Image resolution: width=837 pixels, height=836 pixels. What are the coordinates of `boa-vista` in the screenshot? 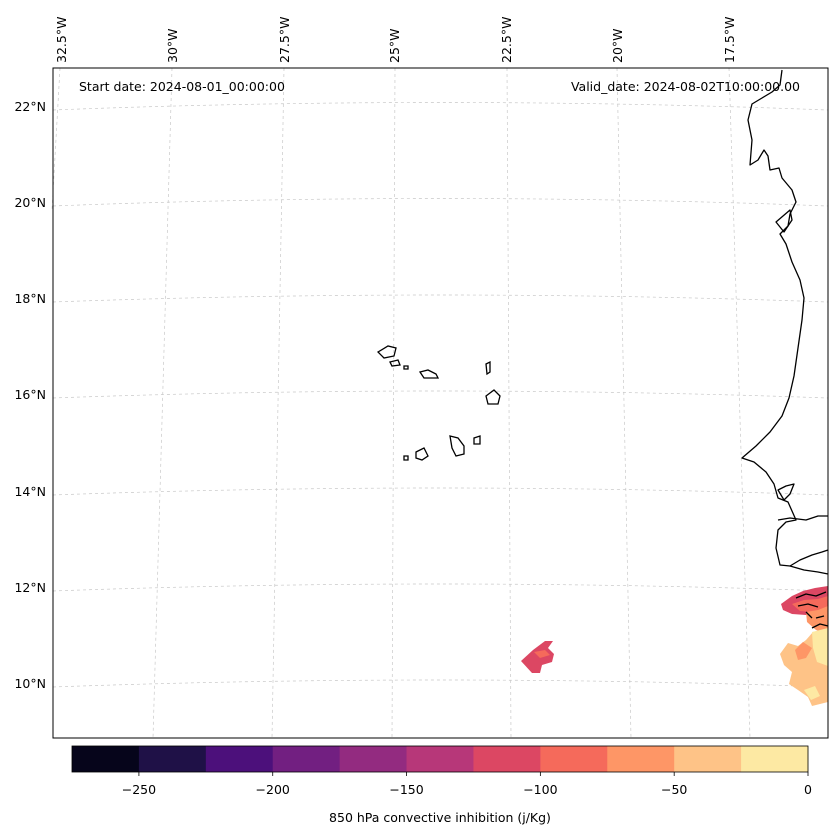 It's located at (493, 397).